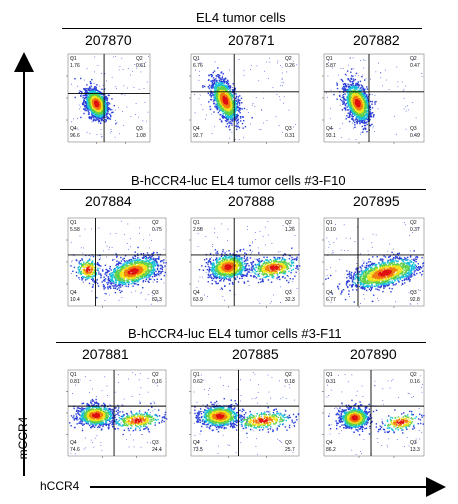 This screenshot has width=458, height=504. What do you see at coordinates (141, 136) in the screenshot?
I see `quadrant-percent: 1.08` at bounding box center [141, 136].